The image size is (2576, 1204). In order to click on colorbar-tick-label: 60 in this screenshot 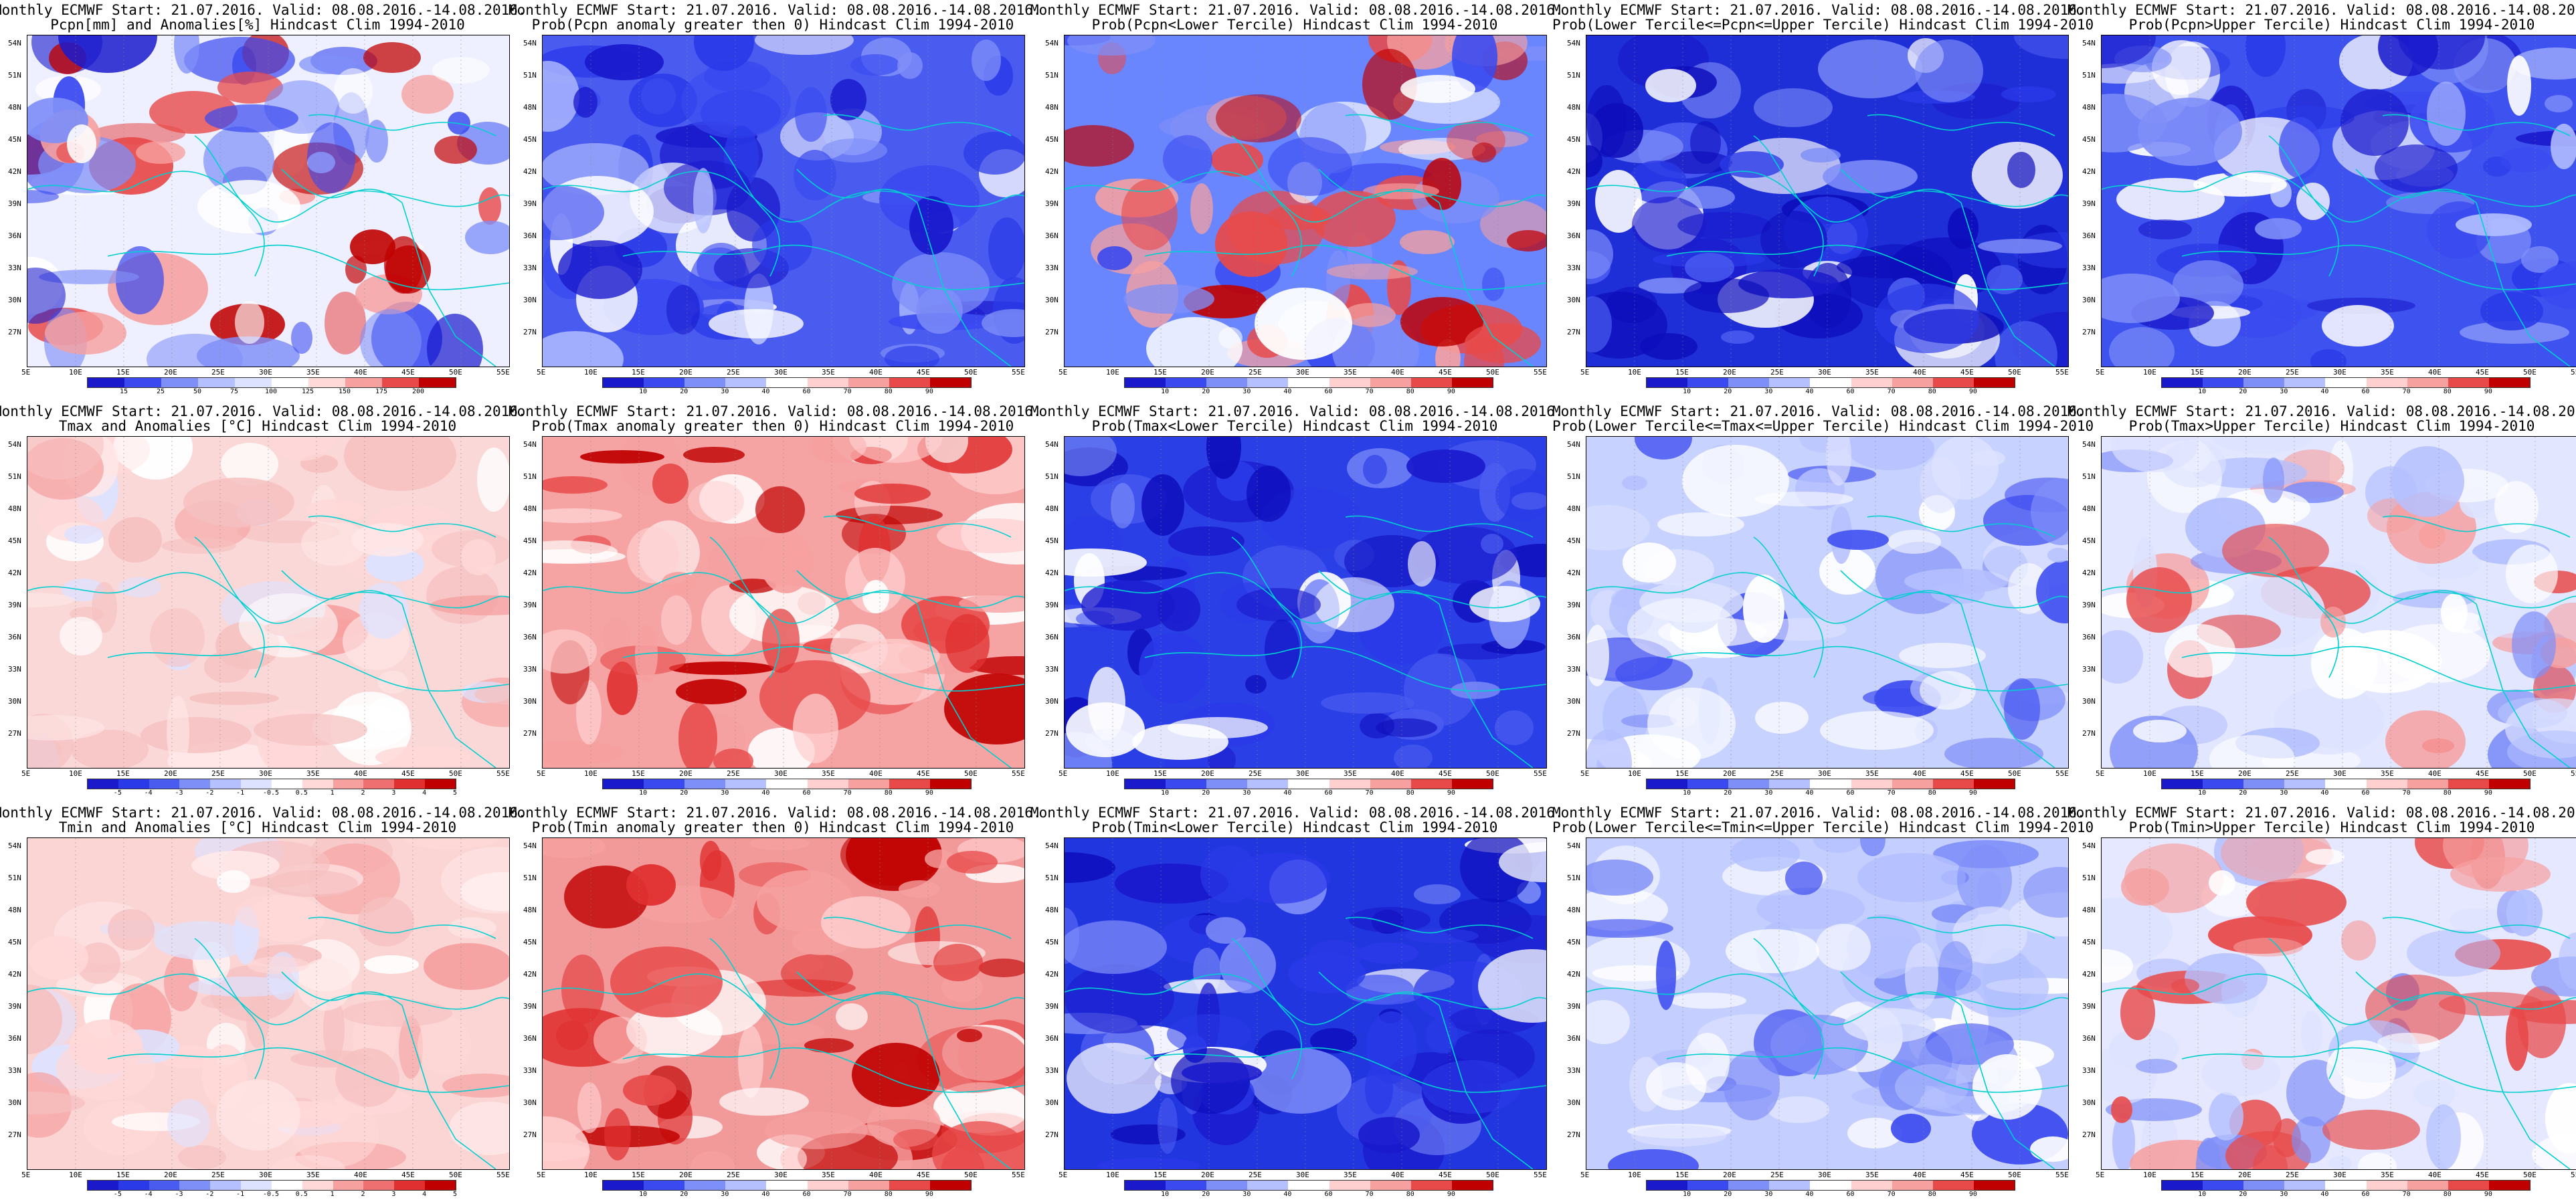, I will do `click(2365, 1194)`.